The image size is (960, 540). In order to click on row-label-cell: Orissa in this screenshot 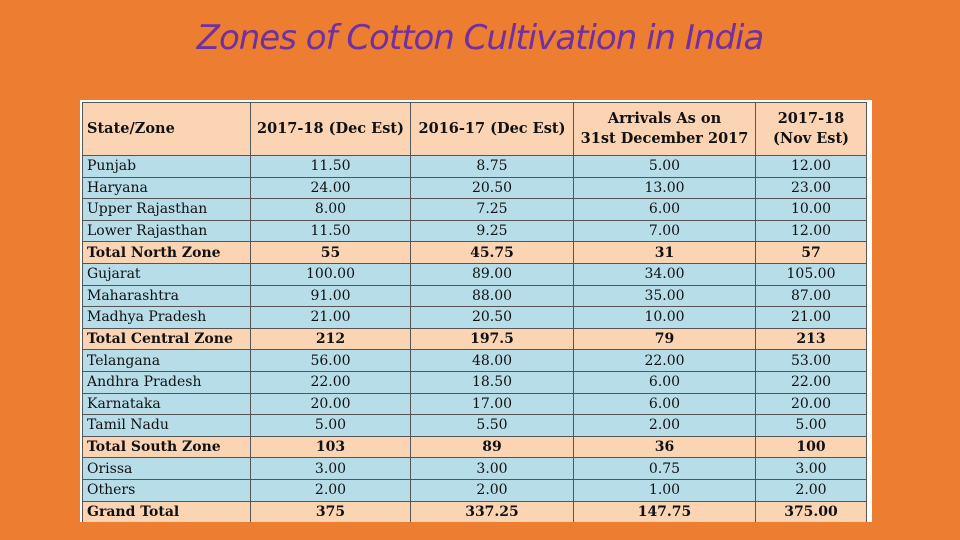, I will do `click(166, 468)`.